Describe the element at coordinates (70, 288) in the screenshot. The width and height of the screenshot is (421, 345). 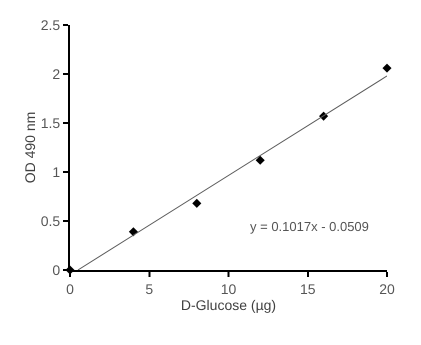
I see `x-tick-label: 0` at that location.